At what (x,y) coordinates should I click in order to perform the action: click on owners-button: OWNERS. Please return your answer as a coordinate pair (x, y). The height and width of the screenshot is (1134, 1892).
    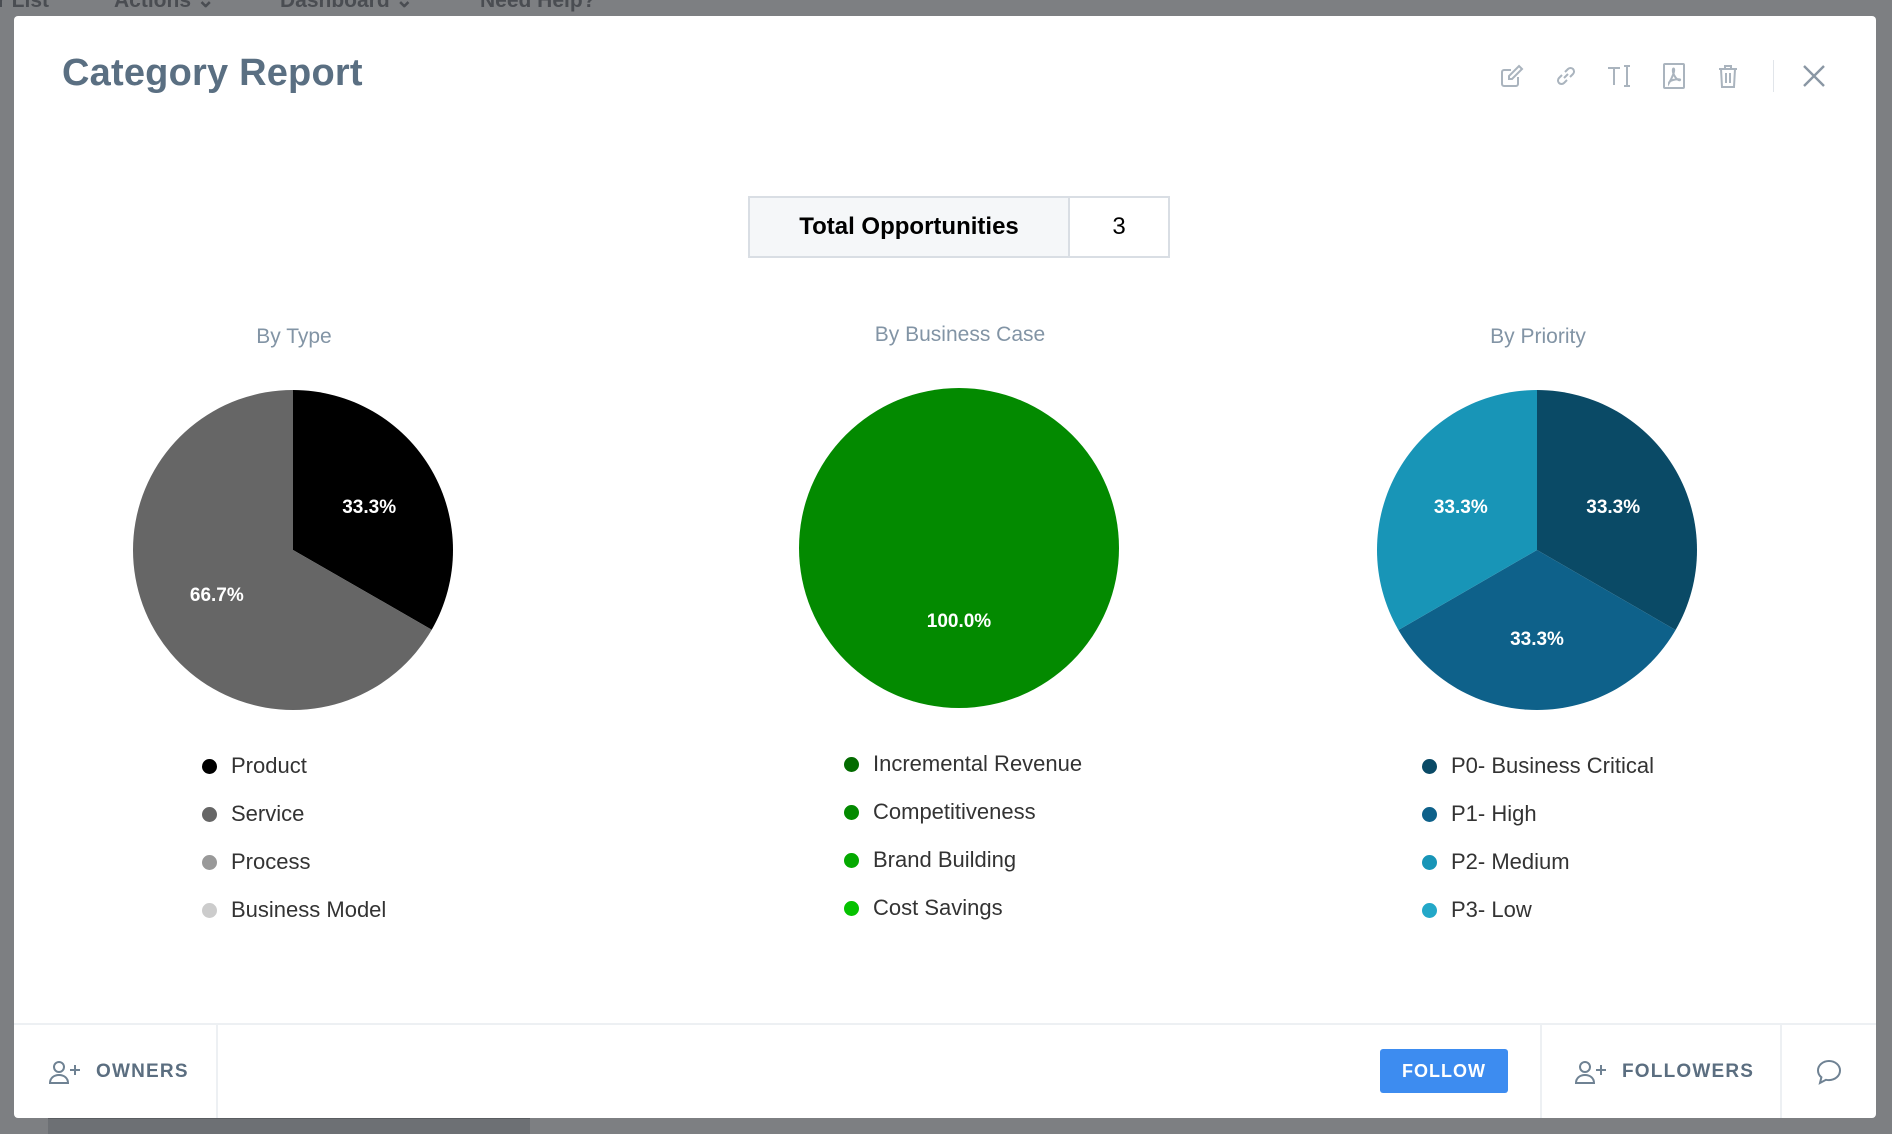
    Looking at the image, I should click on (116, 1071).